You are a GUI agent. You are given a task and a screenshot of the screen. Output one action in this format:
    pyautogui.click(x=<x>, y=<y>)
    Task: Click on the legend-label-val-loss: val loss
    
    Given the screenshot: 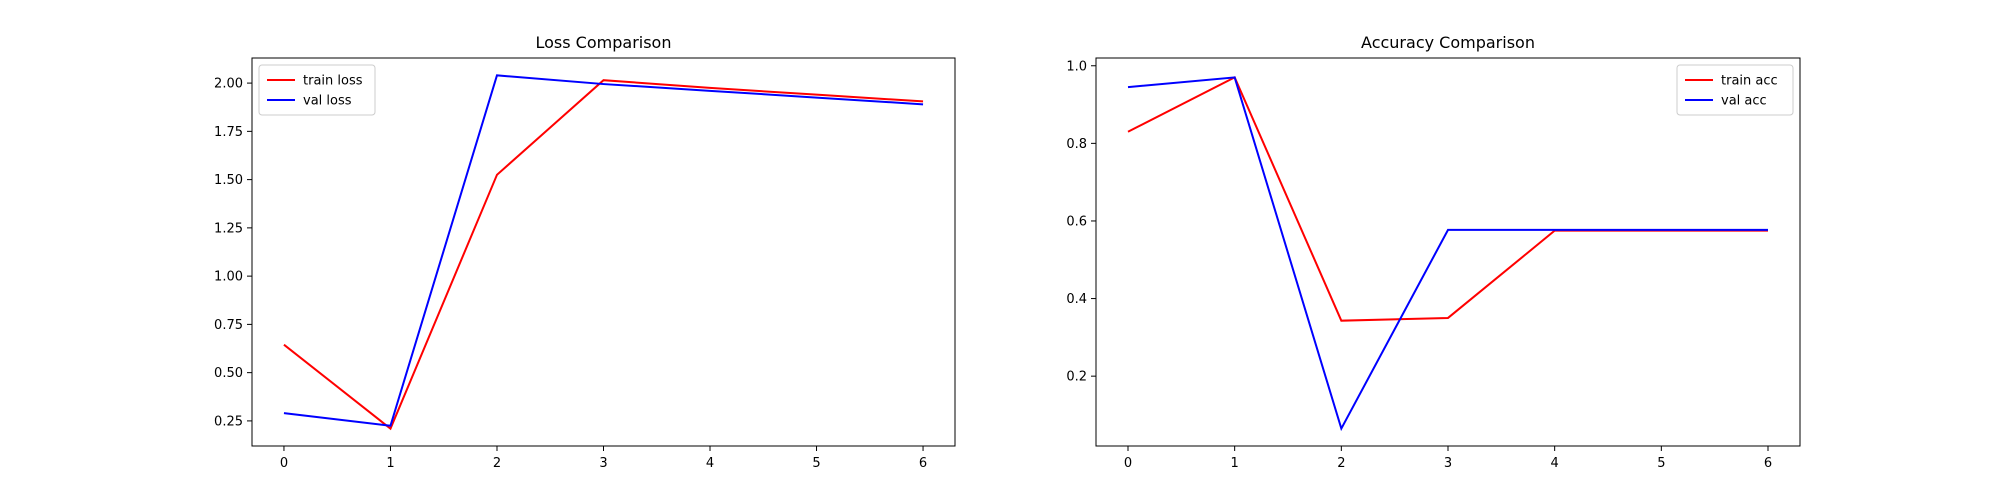 What is the action you would take?
    pyautogui.click(x=327, y=101)
    